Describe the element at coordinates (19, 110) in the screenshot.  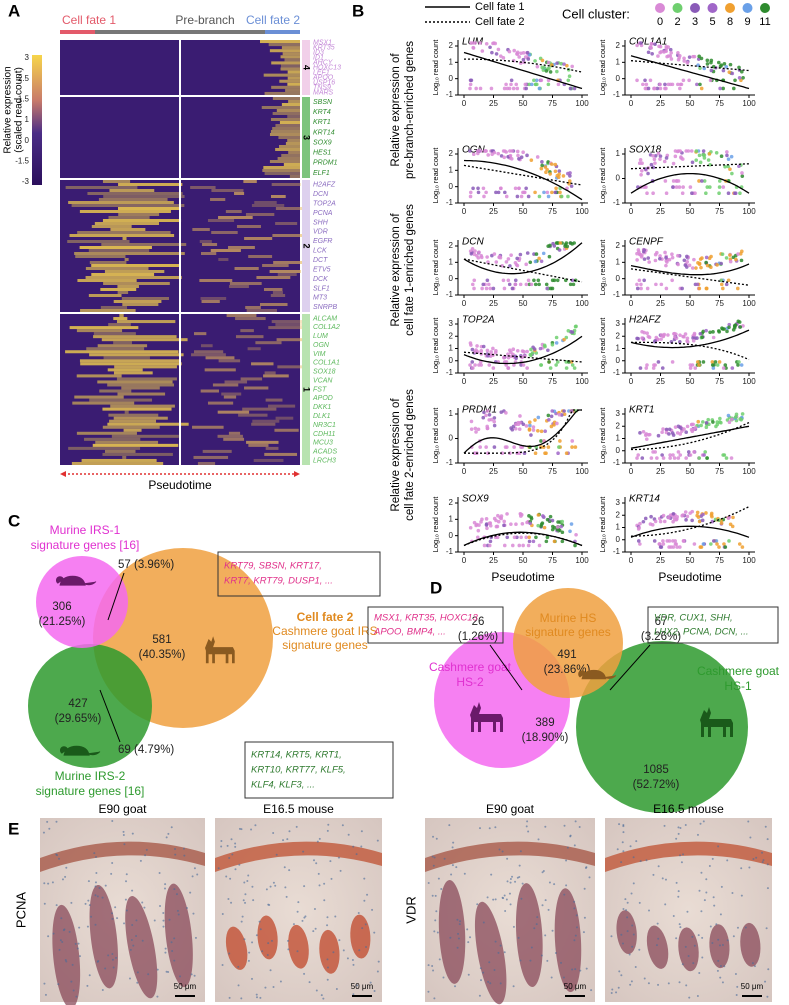
I see `colorbar-title: (scaled read count)` at that location.